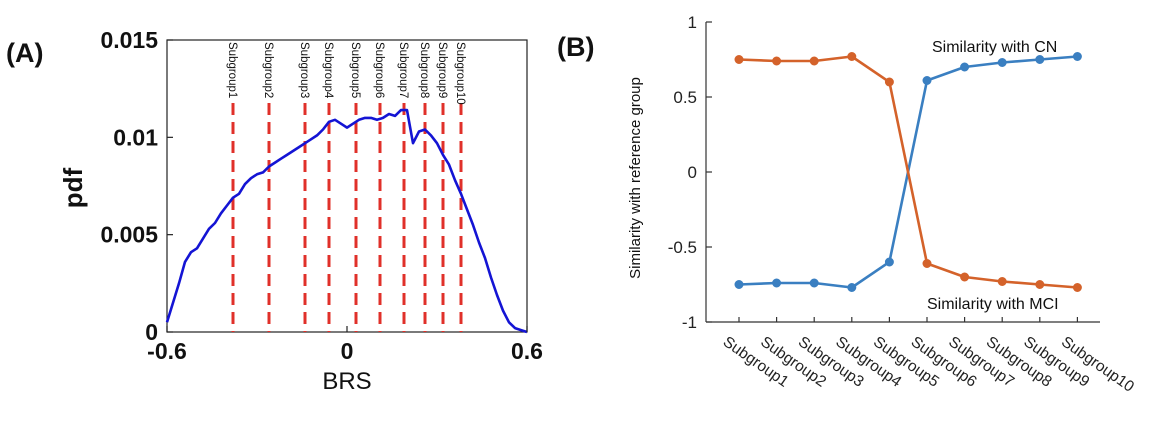 The width and height of the screenshot is (1165, 433). Describe the element at coordinates (151, 332) in the screenshot. I see `y-tick-label: 0` at that location.